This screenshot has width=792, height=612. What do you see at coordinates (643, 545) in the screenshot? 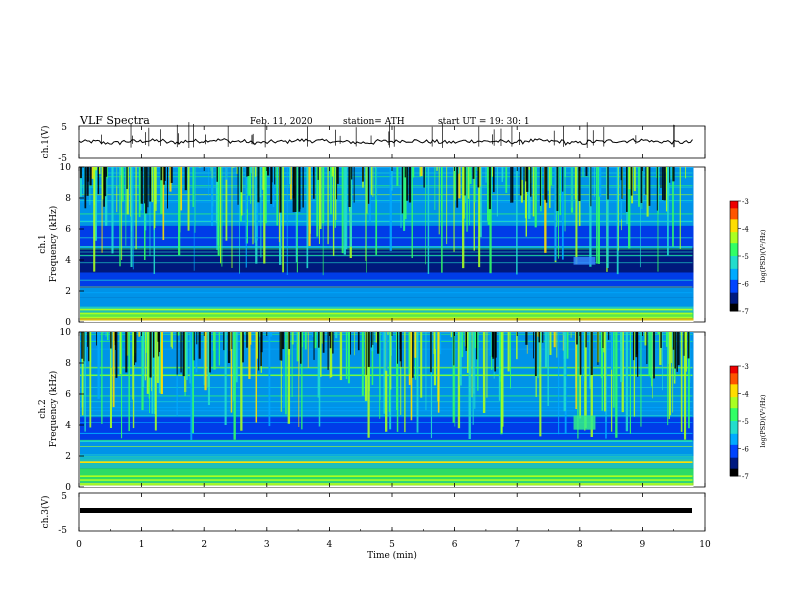
I see `time-tick-label: 9` at bounding box center [643, 545].